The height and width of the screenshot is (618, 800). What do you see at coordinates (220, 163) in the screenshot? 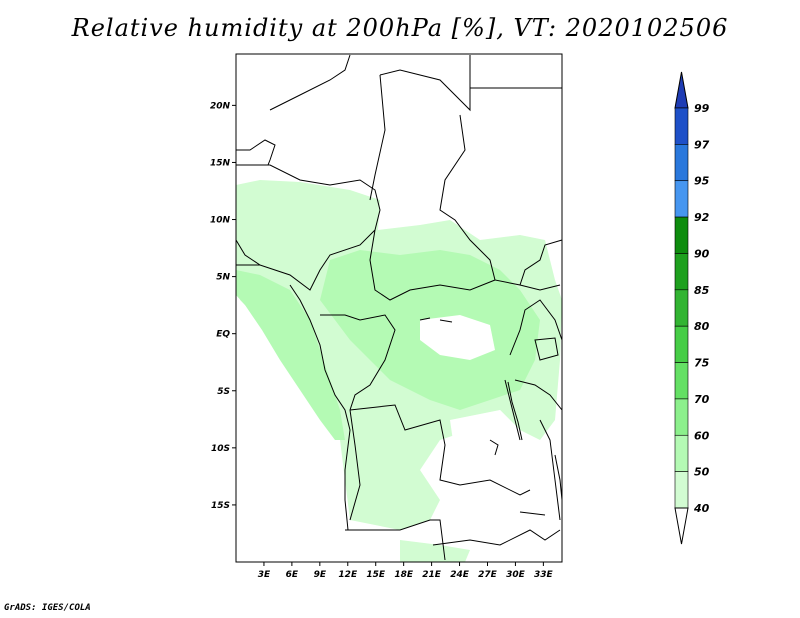
I see `lat-tick-label: 15N` at bounding box center [220, 163].